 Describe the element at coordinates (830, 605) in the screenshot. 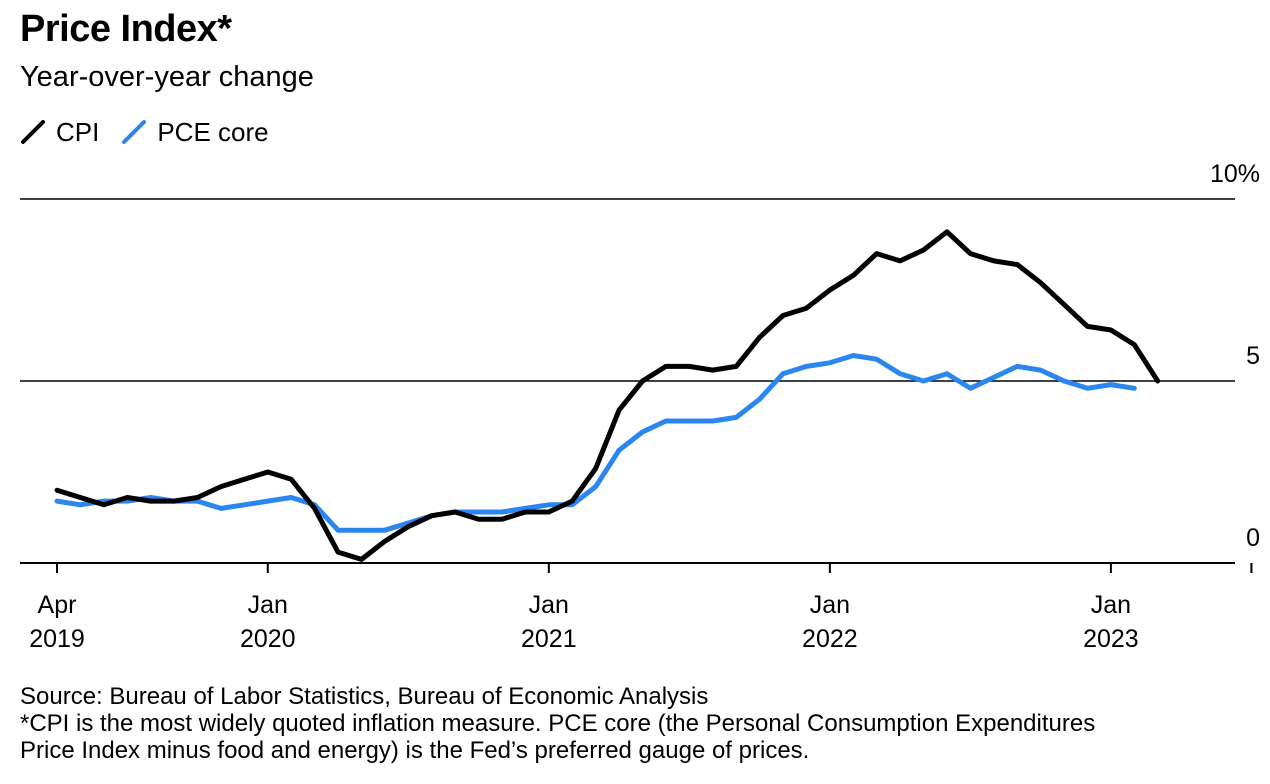

I see `x-tick-label-month-2022: Jan` at that location.